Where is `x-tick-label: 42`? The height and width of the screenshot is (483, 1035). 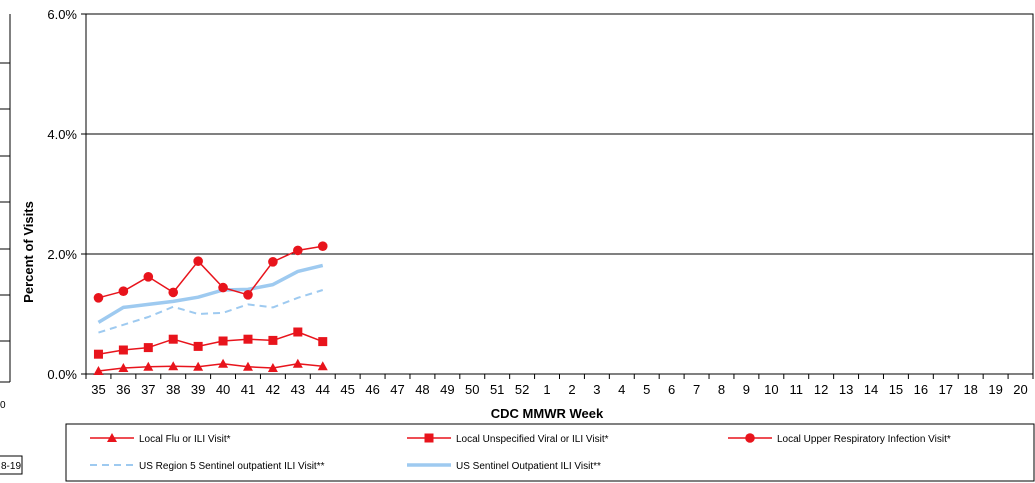
x-tick-label: 42 is located at coordinates (273, 389).